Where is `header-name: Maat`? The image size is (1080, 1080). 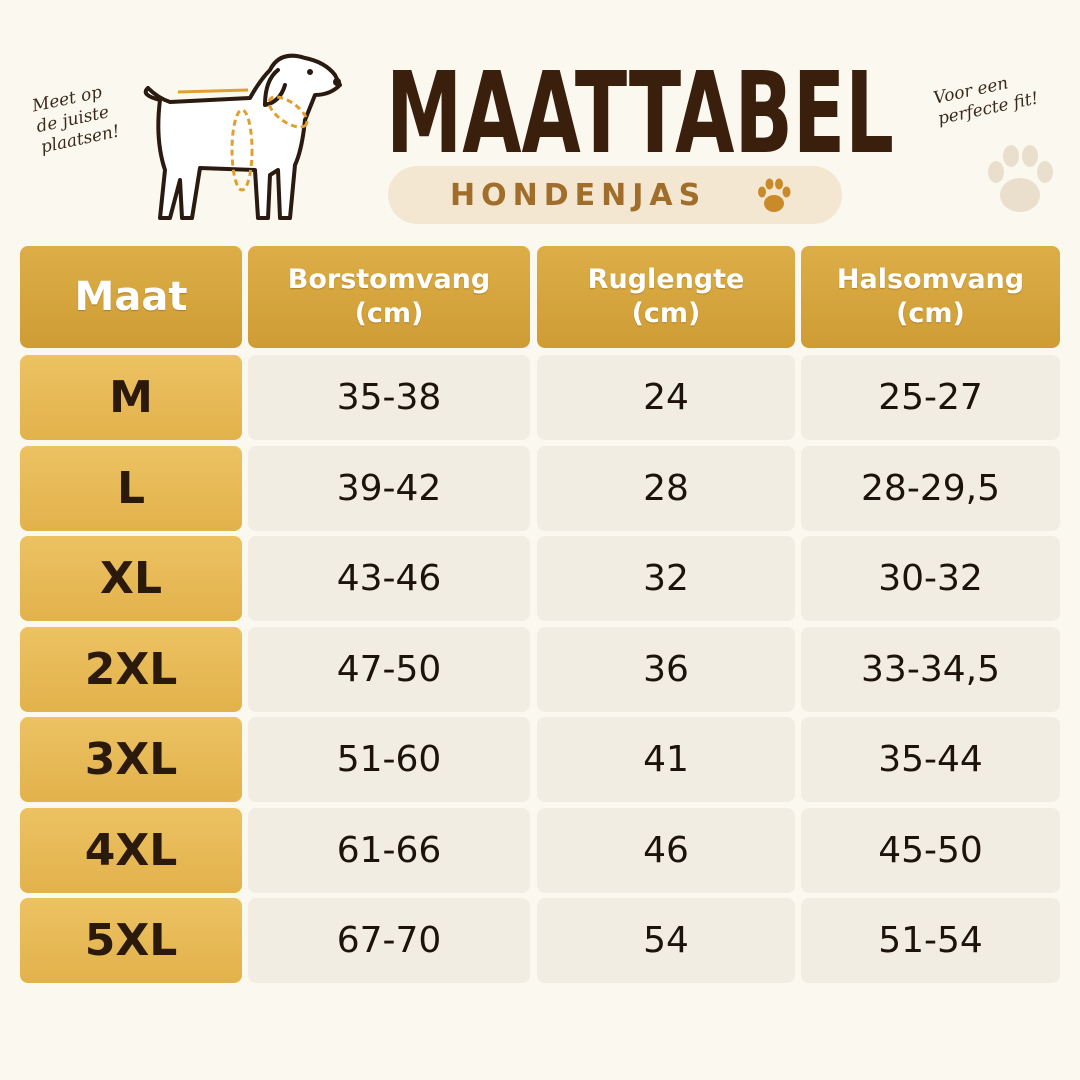
header-name: Maat is located at coordinates (131, 297).